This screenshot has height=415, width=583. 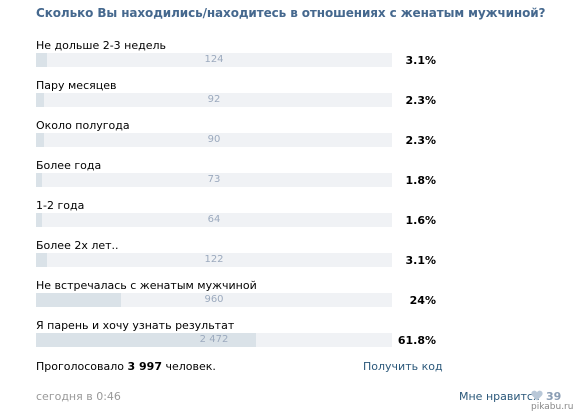 What do you see at coordinates (420, 220) in the screenshot?
I see `option-percent: 1.6%` at bounding box center [420, 220].